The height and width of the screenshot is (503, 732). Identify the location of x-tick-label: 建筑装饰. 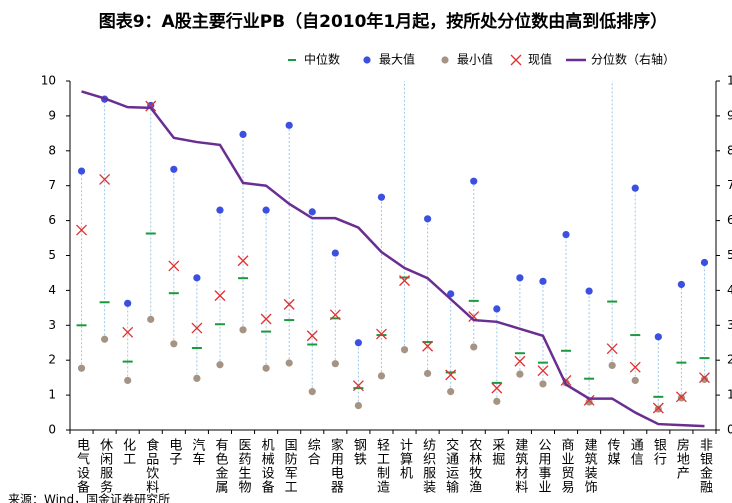
(590, 466).